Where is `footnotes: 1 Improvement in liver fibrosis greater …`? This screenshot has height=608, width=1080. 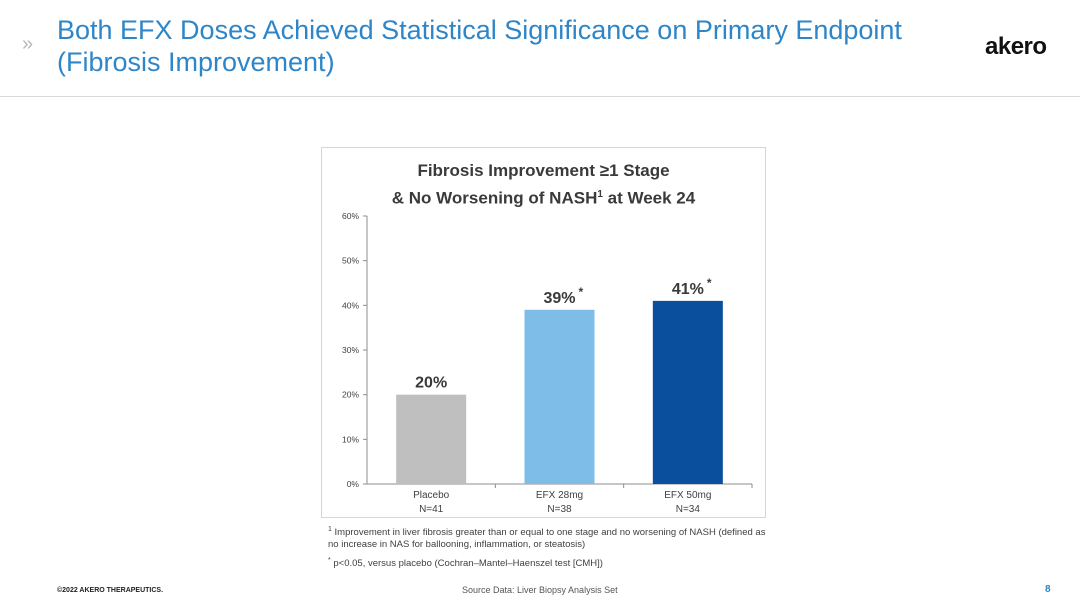 footnotes: 1 Improvement in liver fibrosis greater … is located at coordinates (548, 549).